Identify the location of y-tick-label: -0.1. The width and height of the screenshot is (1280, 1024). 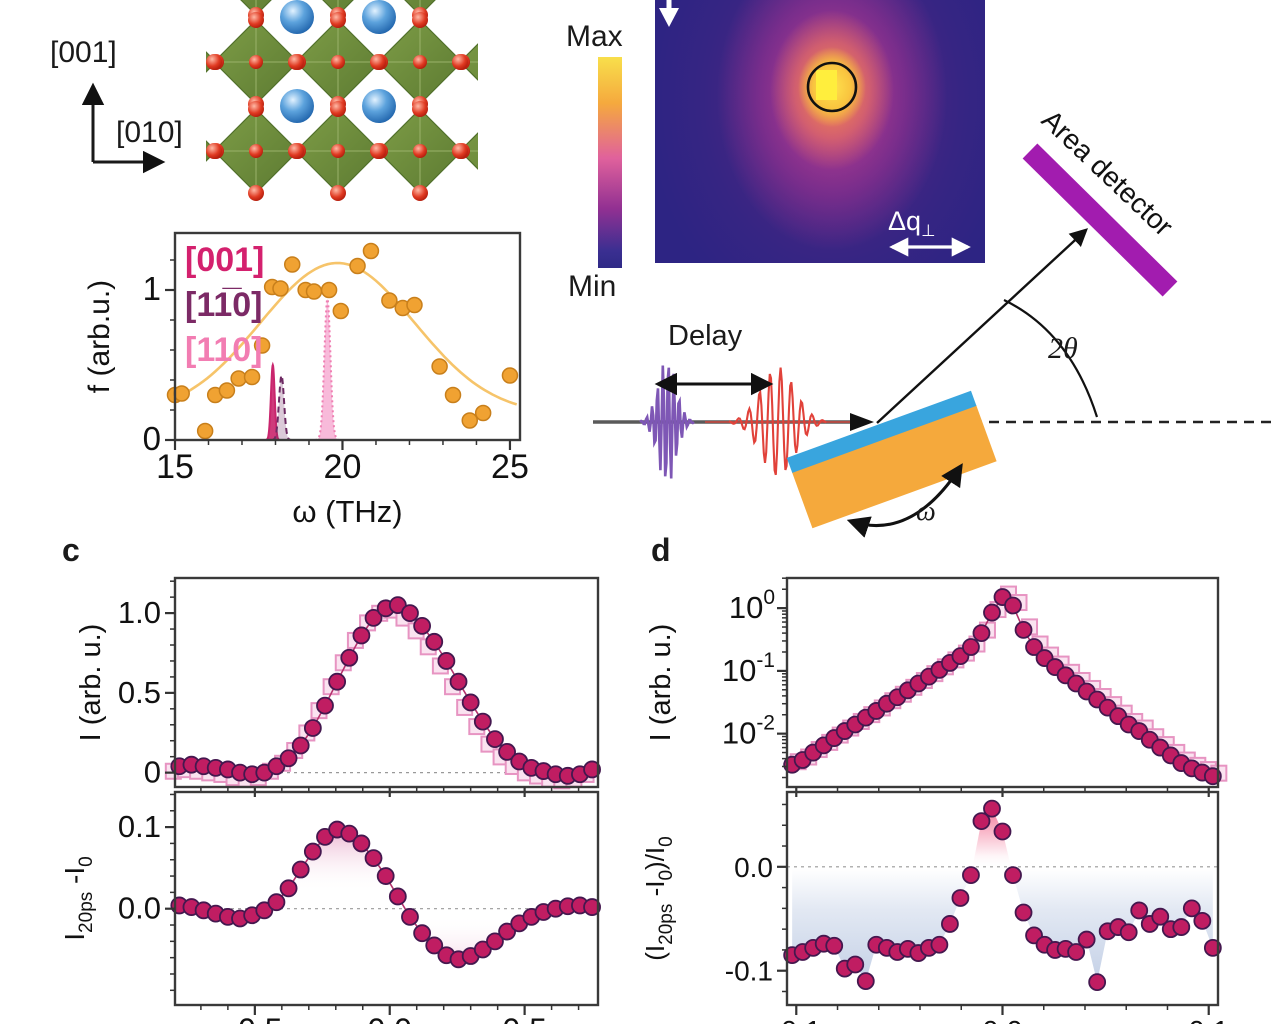
(749, 971).